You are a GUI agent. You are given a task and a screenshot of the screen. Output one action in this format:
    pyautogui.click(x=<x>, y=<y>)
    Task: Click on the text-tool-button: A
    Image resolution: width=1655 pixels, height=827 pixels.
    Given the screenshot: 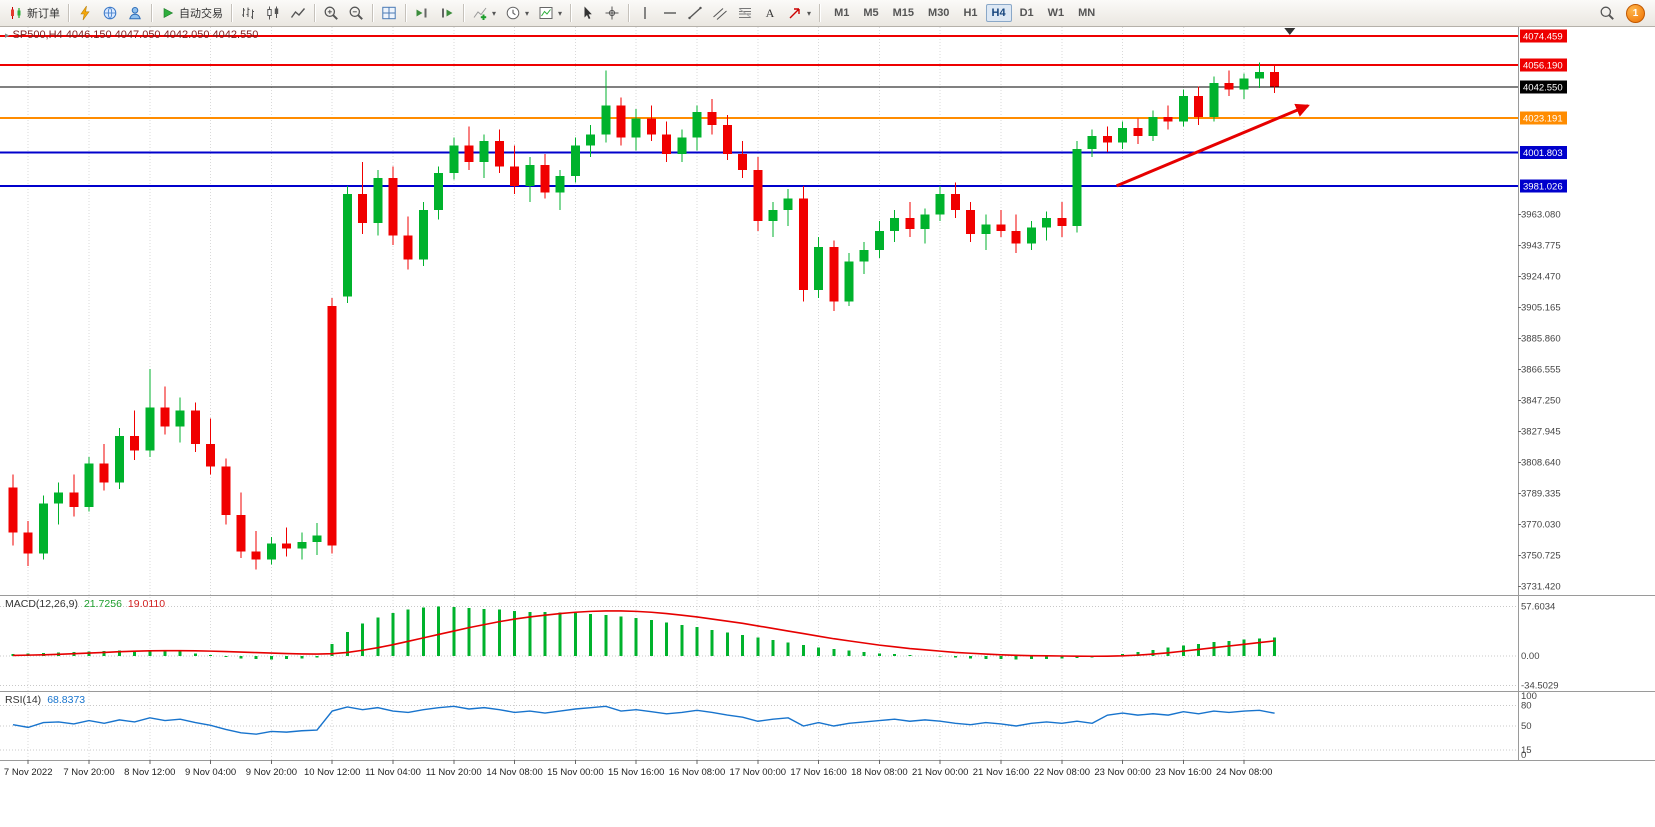 What is the action you would take?
    pyautogui.click(x=770, y=13)
    